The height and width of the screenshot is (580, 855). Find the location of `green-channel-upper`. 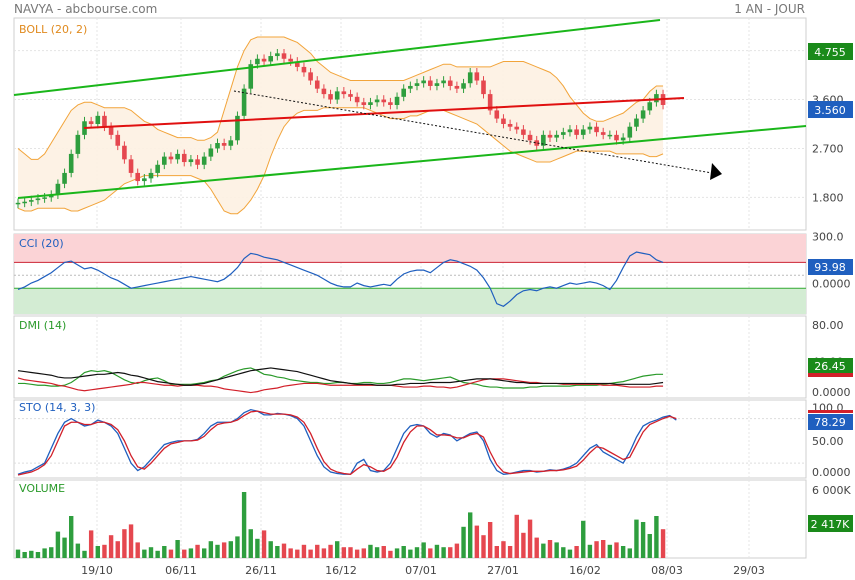

green-channel-upper is located at coordinates (337, 57).